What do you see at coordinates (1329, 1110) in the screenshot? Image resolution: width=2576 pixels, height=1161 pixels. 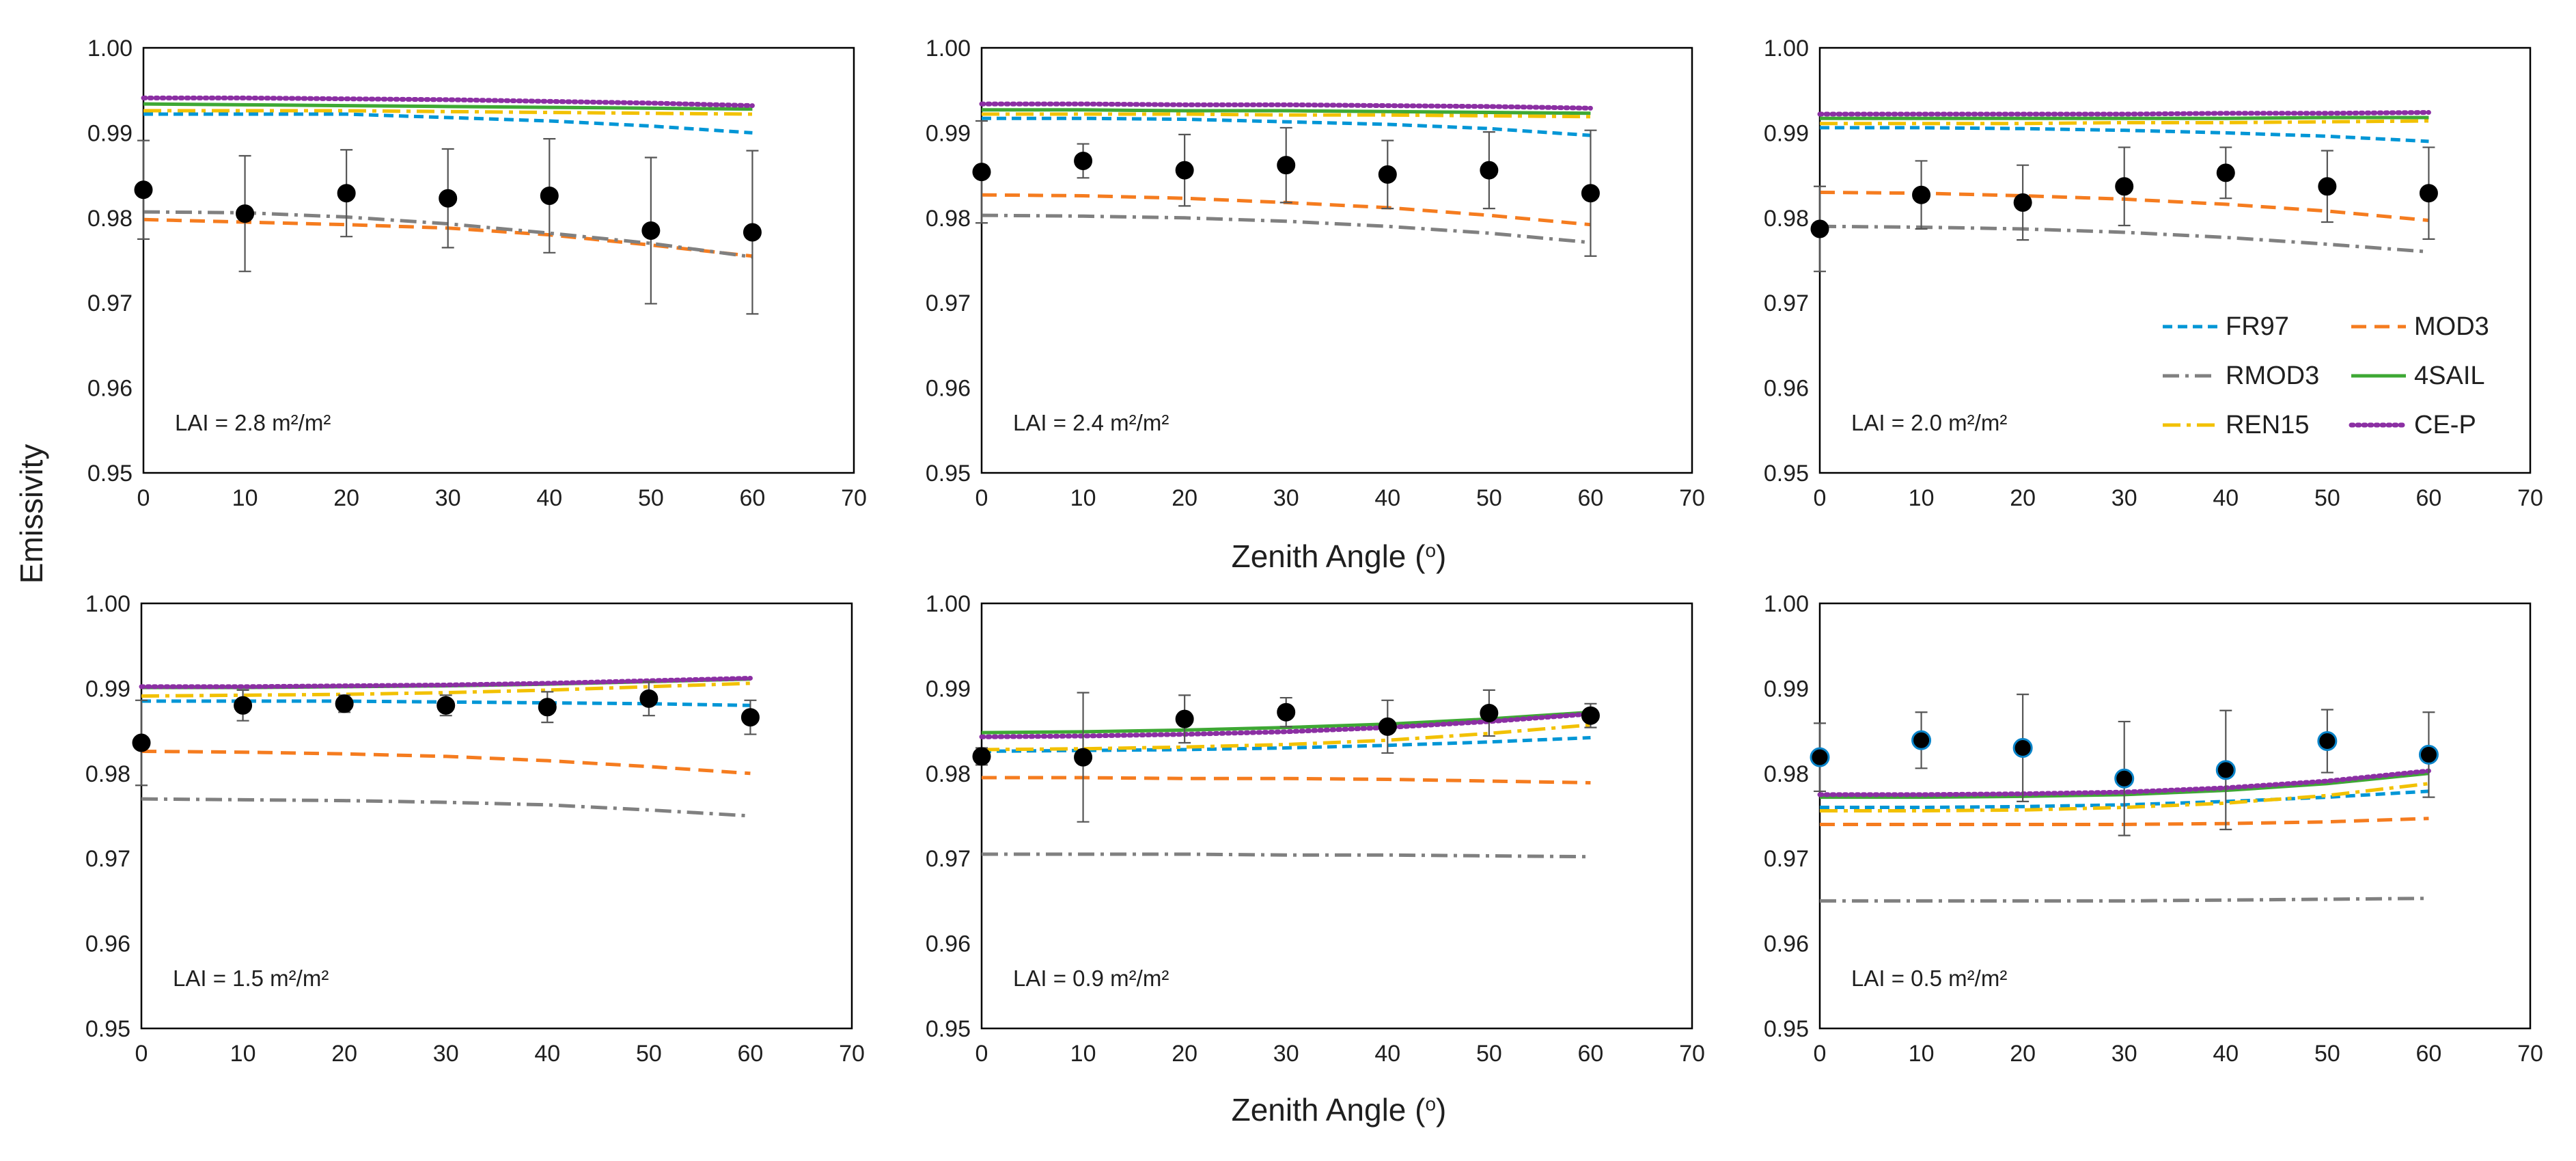 I see `x-axis-title-bottom-text: Zenith Angle (` at bounding box center [1329, 1110].